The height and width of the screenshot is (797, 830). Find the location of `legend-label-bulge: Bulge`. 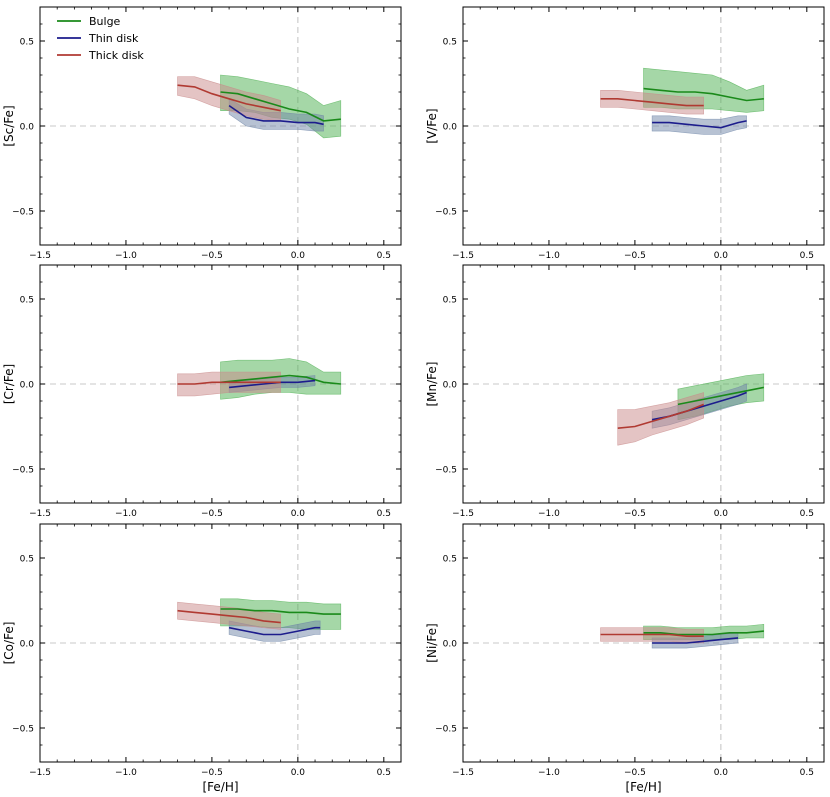

legend-label-bulge: Bulge is located at coordinates (105, 21).